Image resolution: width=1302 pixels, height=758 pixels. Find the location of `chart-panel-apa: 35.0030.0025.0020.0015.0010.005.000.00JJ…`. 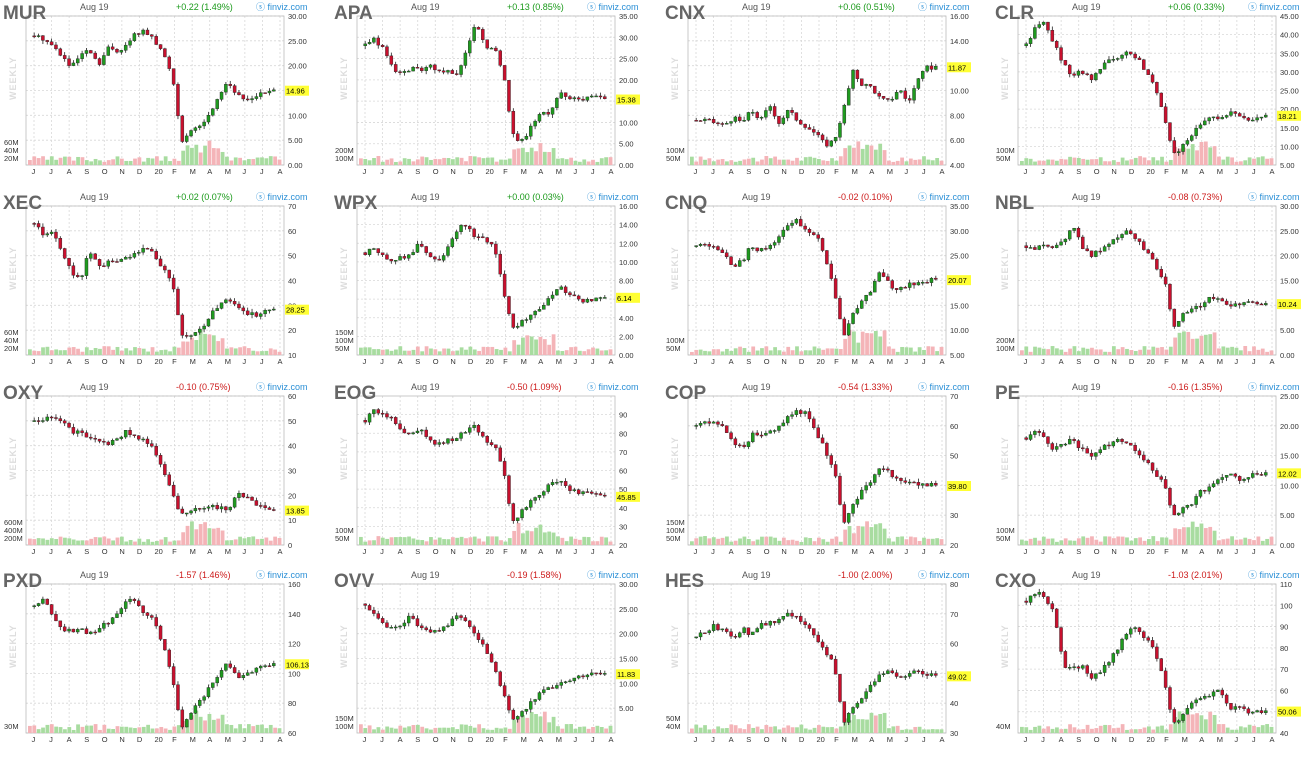

chart-panel-apa: 35.0030.0025.0020.0015.0010.005.000.00JJ… is located at coordinates (496, 95).